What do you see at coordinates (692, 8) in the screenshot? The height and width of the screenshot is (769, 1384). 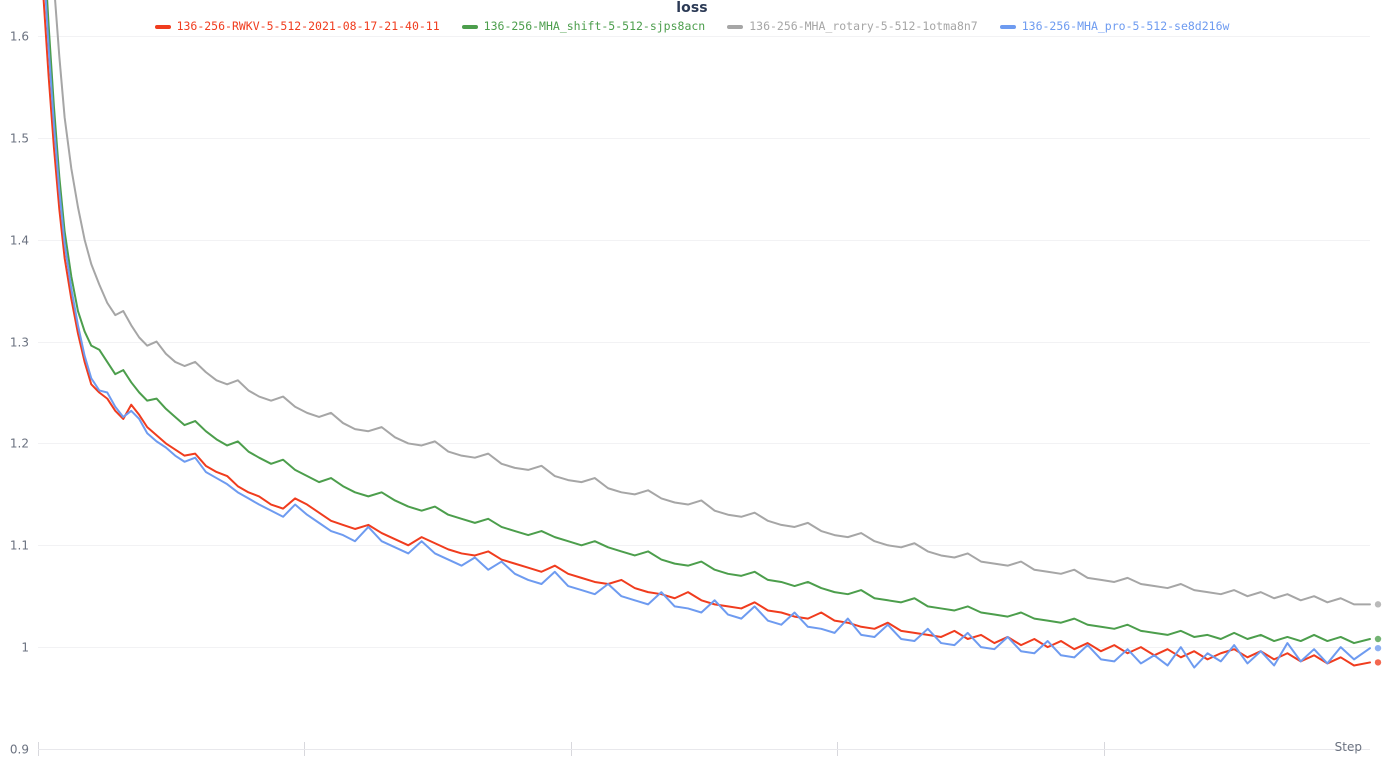 I see `page-title: loss` at bounding box center [692, 8].